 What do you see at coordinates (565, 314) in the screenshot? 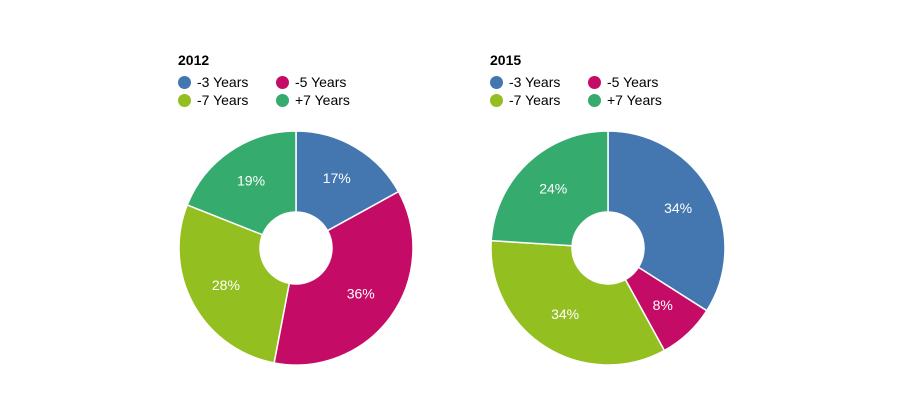
I see `slice-label-2015-minus-7-years: 34%` at bounding box center [565, 314].